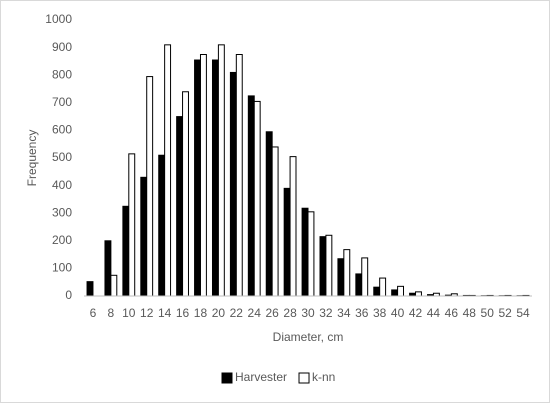 Image resolution: width=550 pixels, height=403 pixels. I want to click on x-tick-label: 12, so click(147, 313).